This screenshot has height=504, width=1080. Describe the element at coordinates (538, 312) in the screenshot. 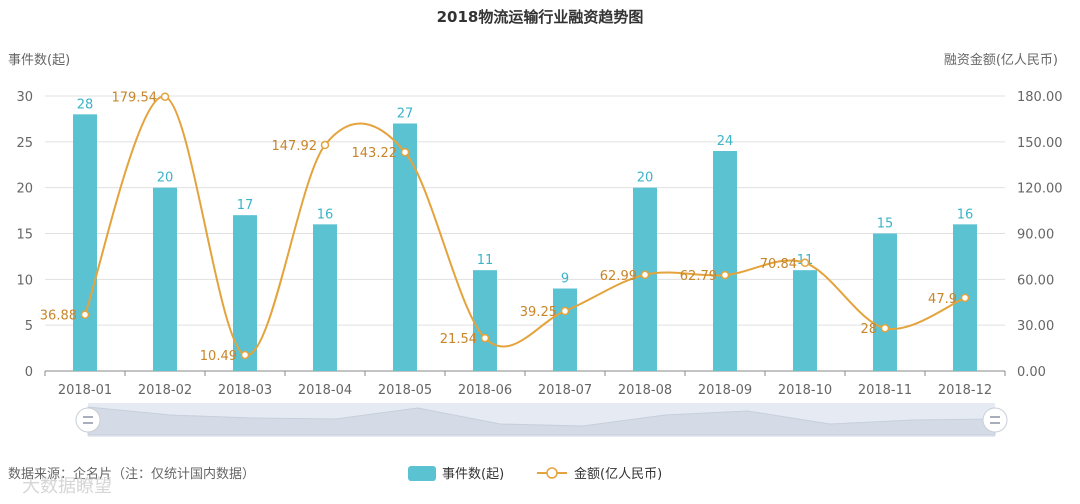

I see `line-value-label: 39.25` at that location.